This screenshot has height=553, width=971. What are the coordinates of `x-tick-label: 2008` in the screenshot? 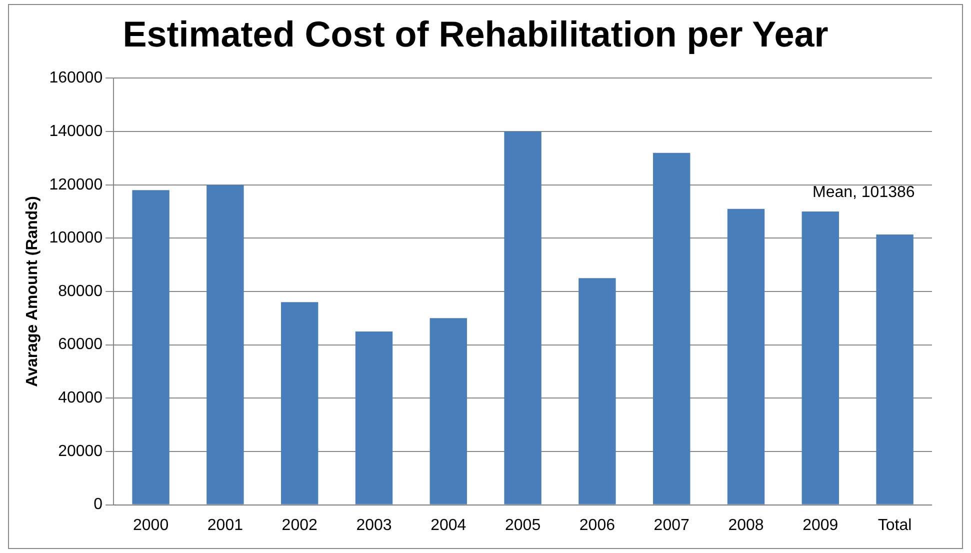 It's located at (746, 525).